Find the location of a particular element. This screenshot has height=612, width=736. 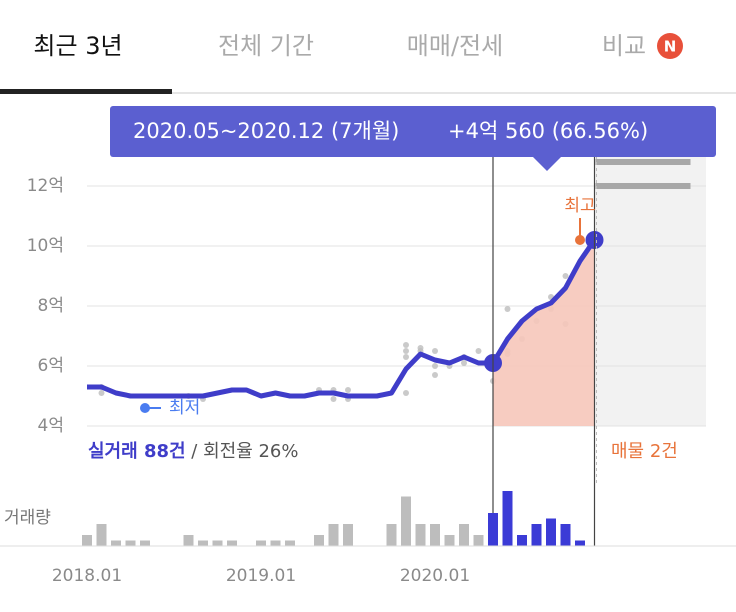

listing-area is located at coordinates (650, 291).